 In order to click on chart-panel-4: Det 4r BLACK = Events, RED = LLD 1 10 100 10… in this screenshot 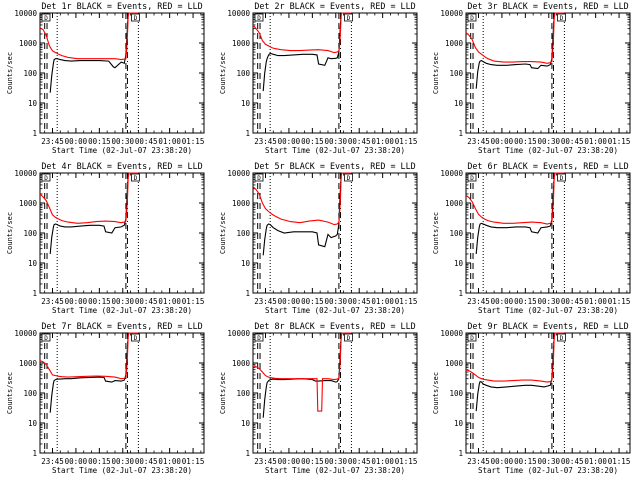, I will do `click(105, 238)`.